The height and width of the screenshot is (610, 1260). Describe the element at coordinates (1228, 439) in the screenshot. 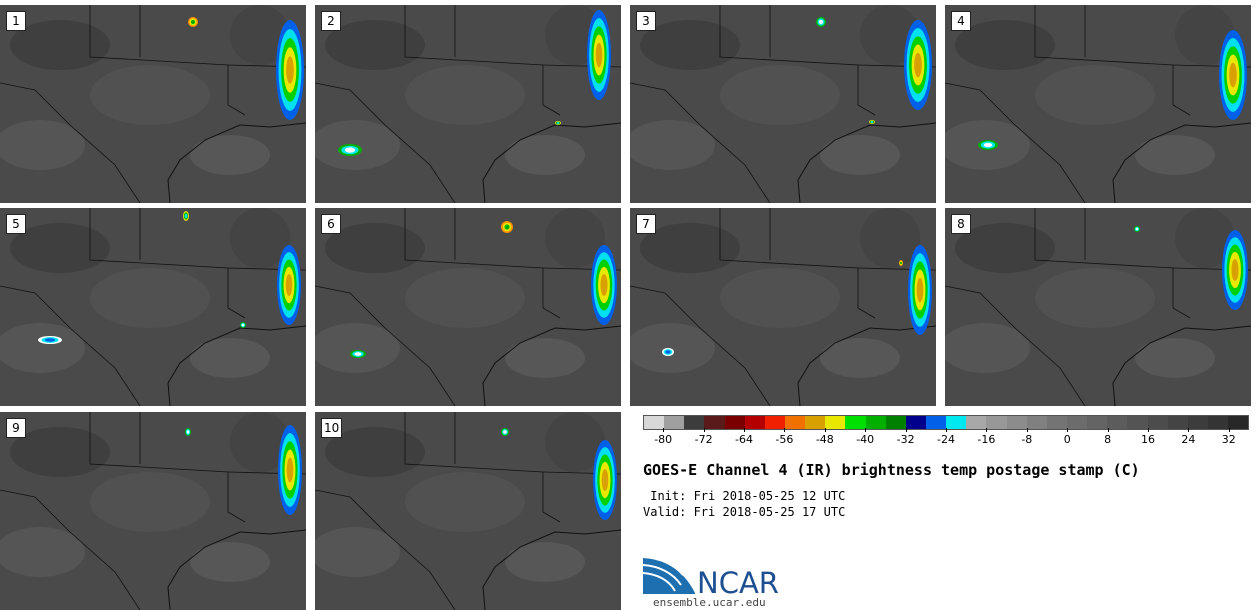

I see `colorbar-tick-label: 32` at that location.